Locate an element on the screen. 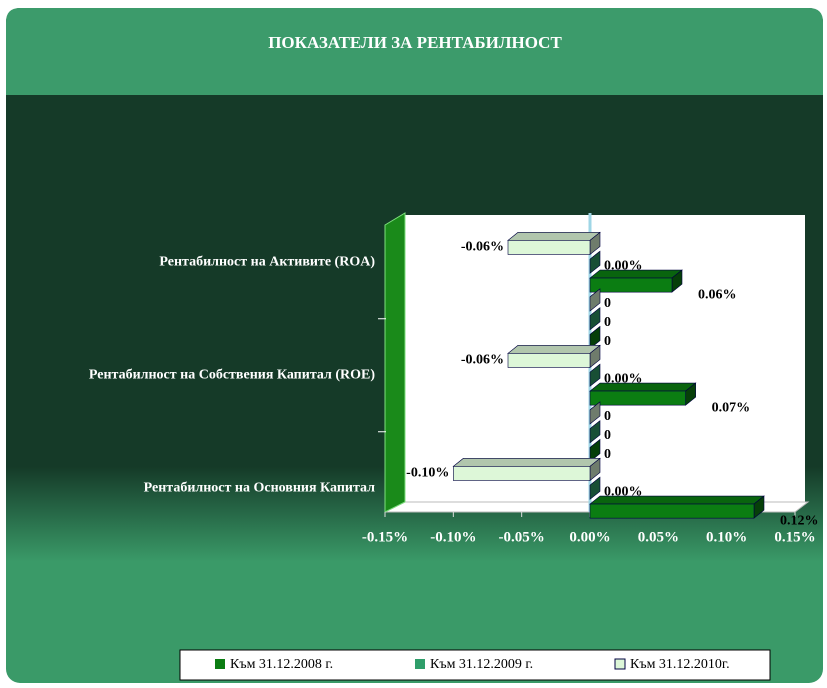 This screenshot has height=688, width=827. x-tick-label: 0.10% is located at coordinates (726, 537).